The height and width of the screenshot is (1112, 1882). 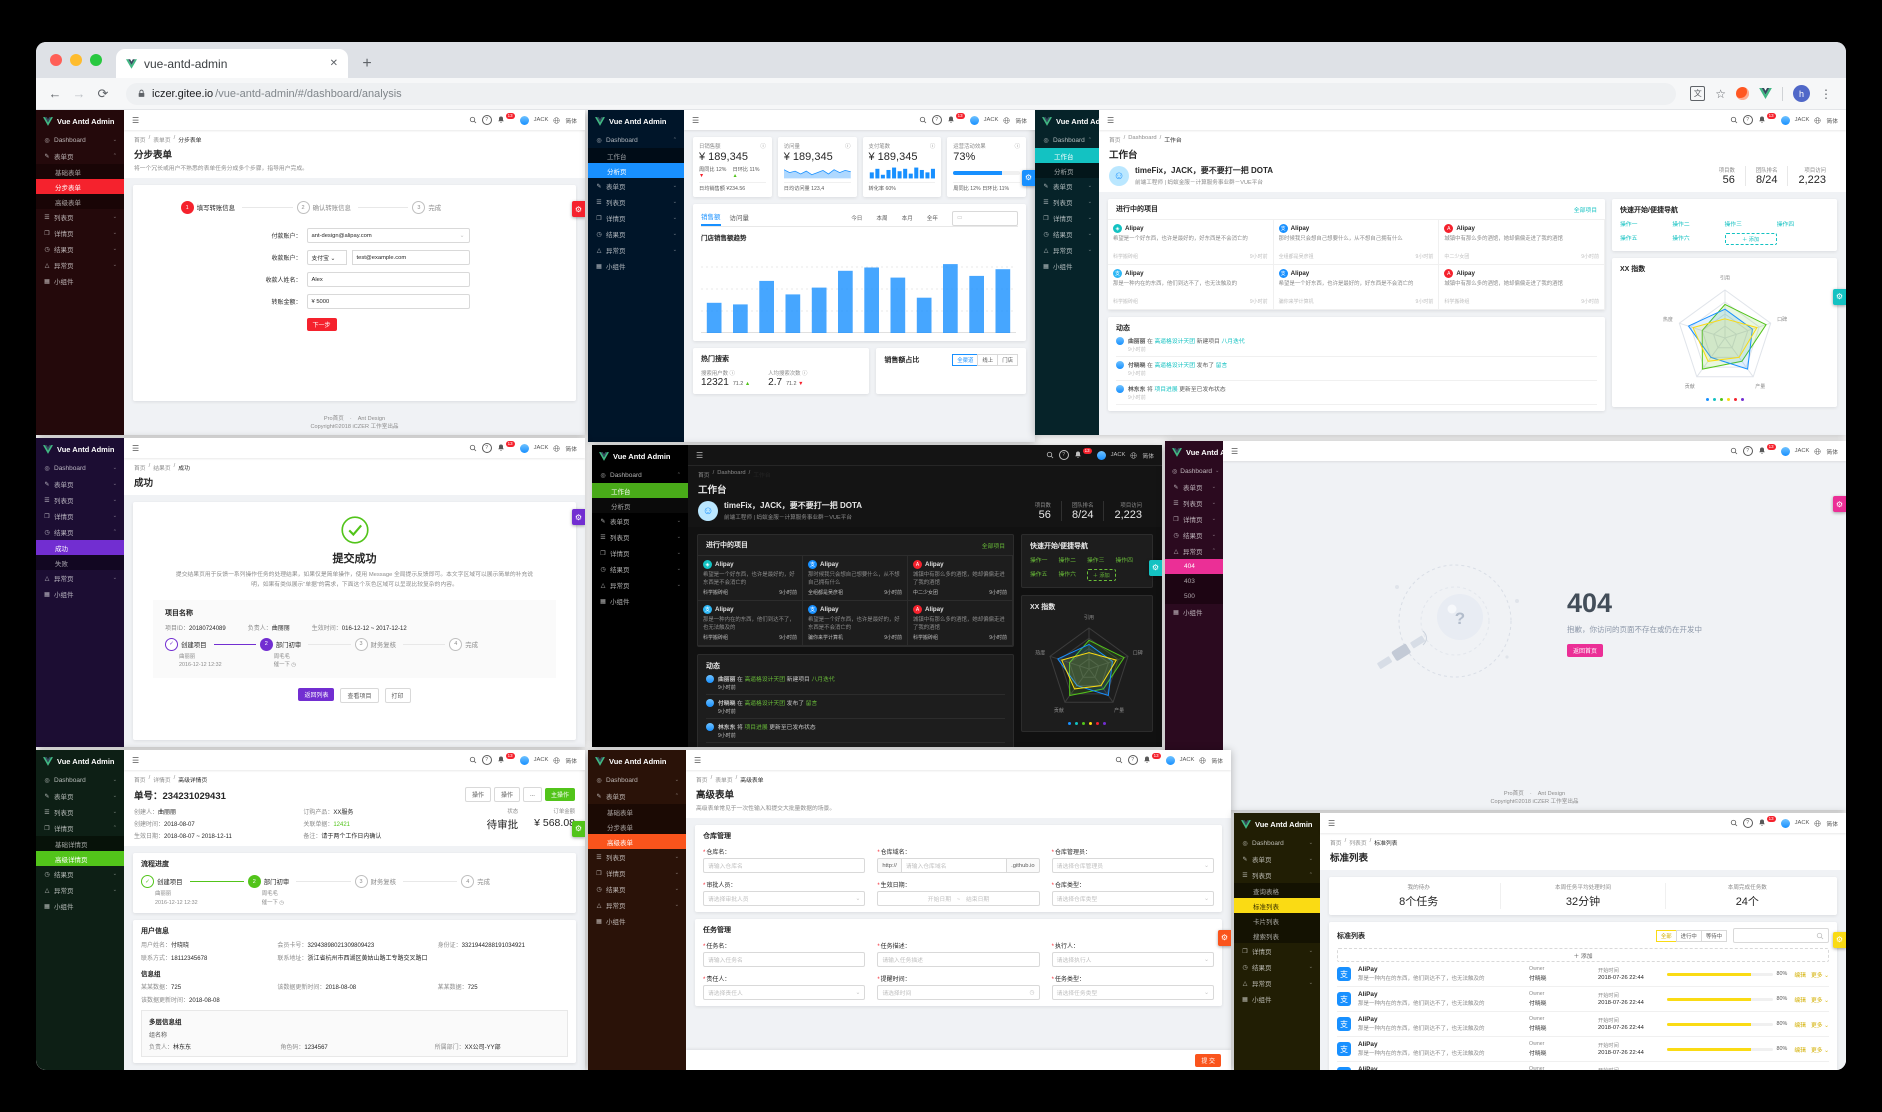 I want to click on add-item-button: ＋ 添加, so click(x=1583, y=955).